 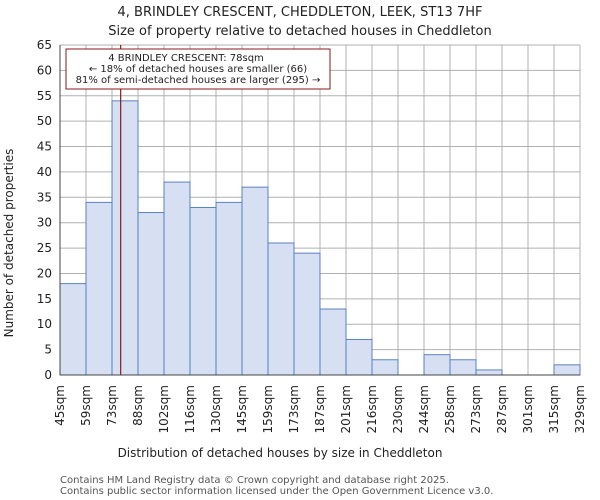 What do you see at coordinates (44, 273) in the screenshot?
I see `y-tick-20: 20` at bounding box center [44, 273].